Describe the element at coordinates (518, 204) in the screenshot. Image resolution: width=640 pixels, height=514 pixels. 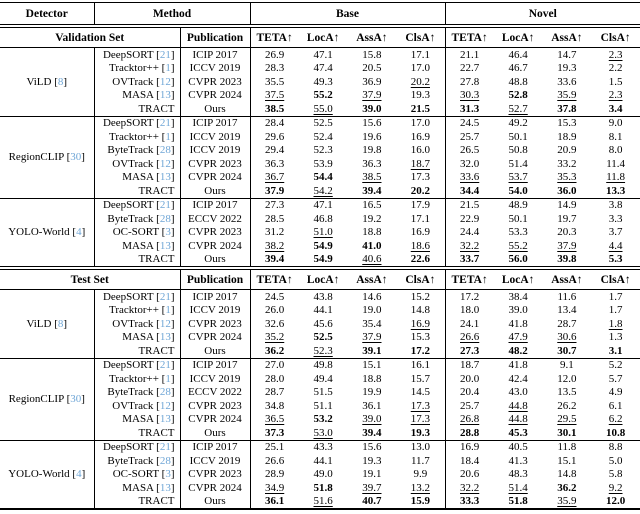
I see `metric-value: 48.9` at that location.